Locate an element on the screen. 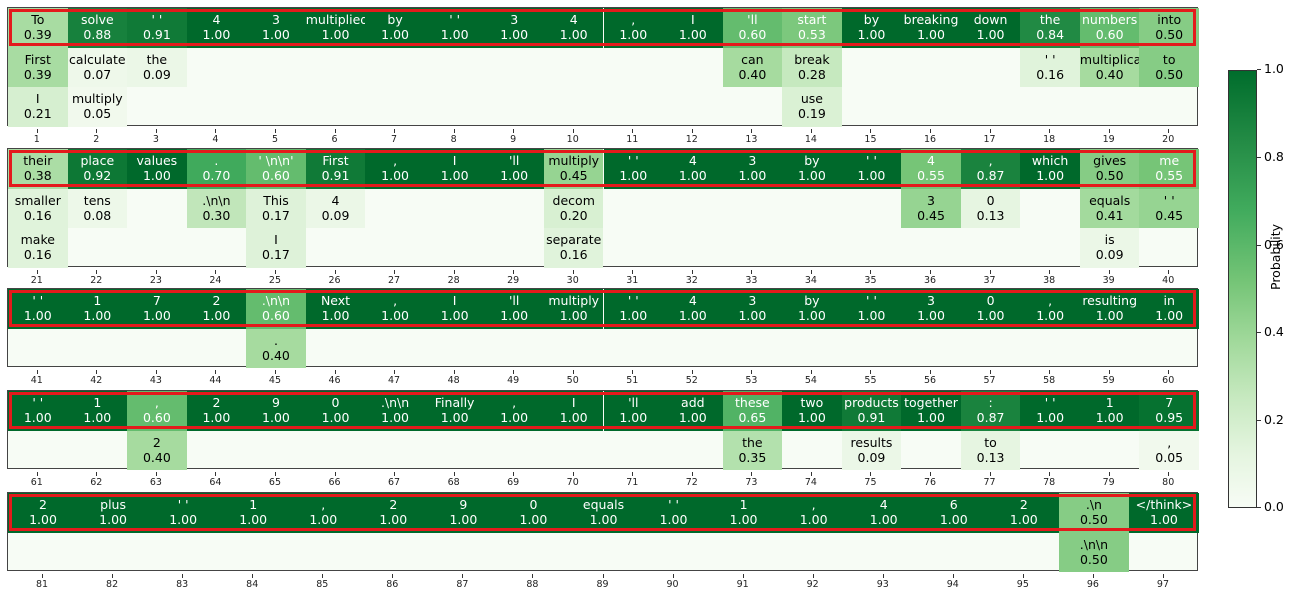  selected-token-cell: 'll 1.00 is located at coordinates (514, 309).